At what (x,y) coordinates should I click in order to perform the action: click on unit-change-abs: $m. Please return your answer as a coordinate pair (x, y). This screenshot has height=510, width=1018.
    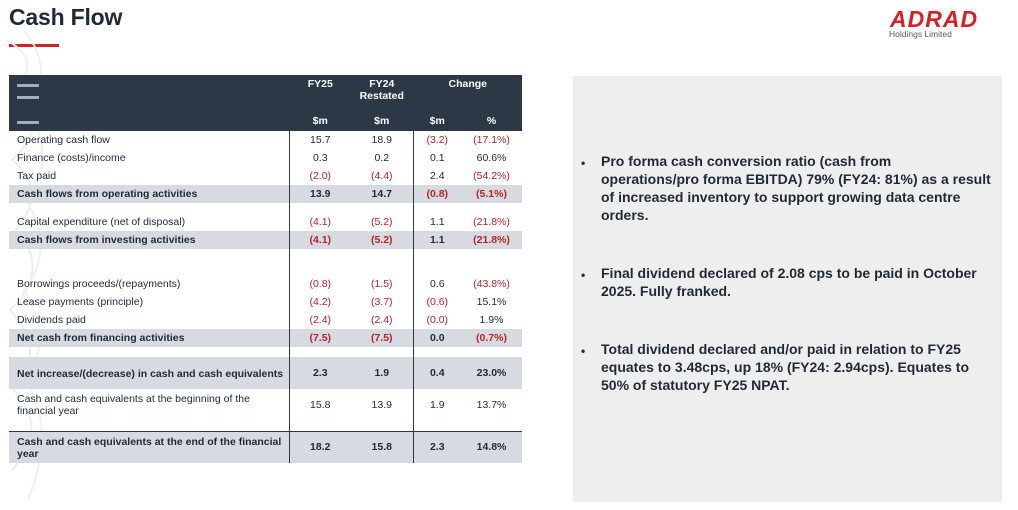
    Looking at the image, I should click on (436, 121).